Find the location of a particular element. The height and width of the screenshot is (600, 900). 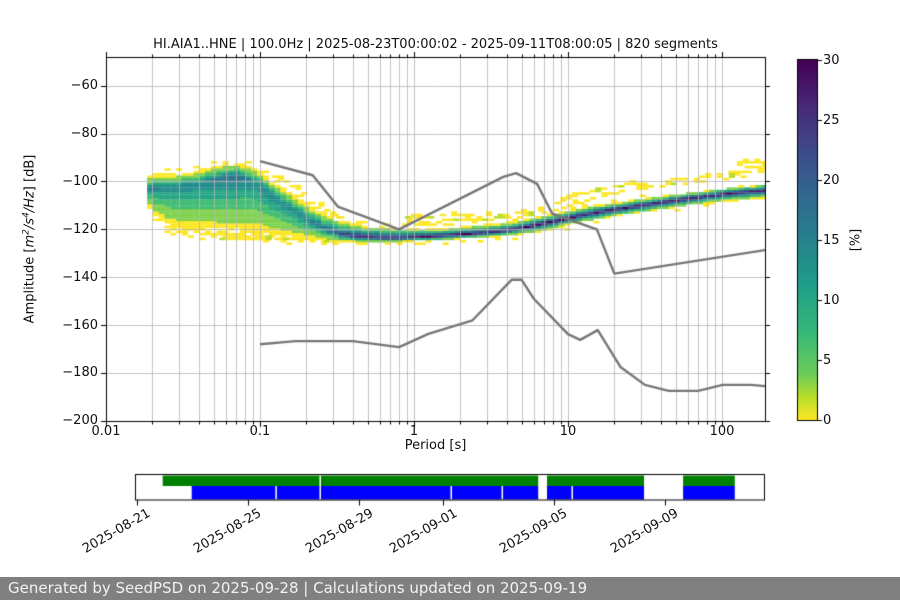

x-tick-label: 10 is located at coordinates (568, 431).